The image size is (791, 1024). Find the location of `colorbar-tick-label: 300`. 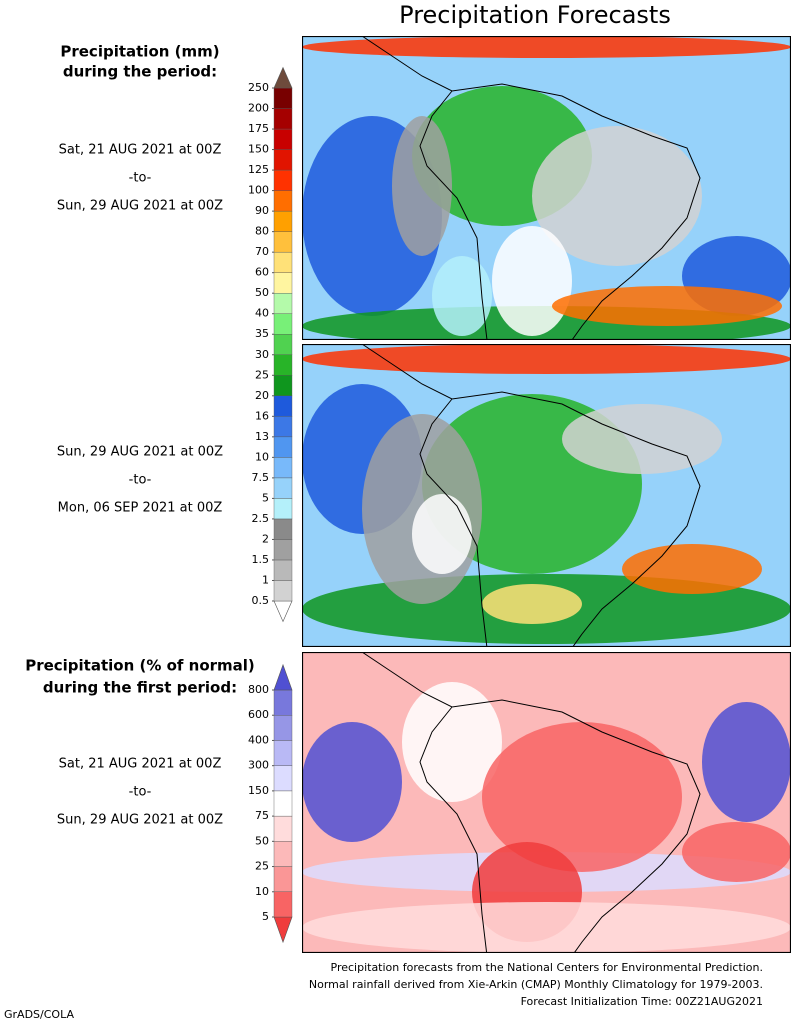

colorbar-tick-label: 300 is located at coordinates (258, 765).